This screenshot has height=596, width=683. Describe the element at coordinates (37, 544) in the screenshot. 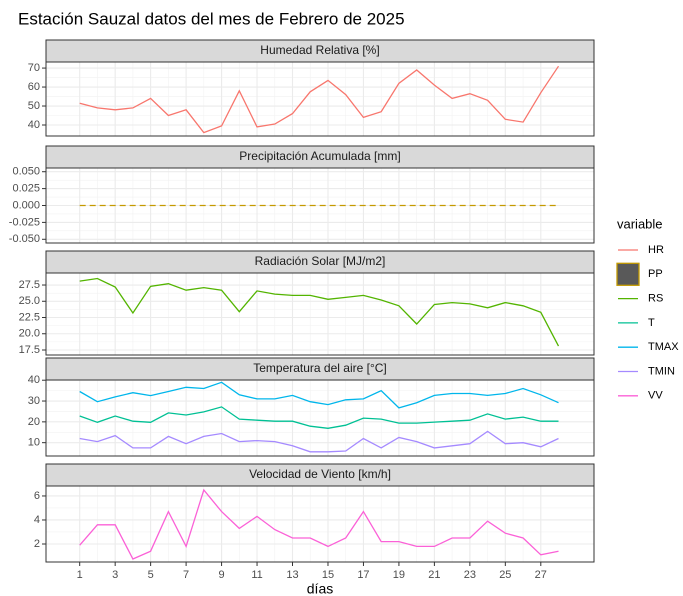

I see `y-tick-label: 2` at that location.